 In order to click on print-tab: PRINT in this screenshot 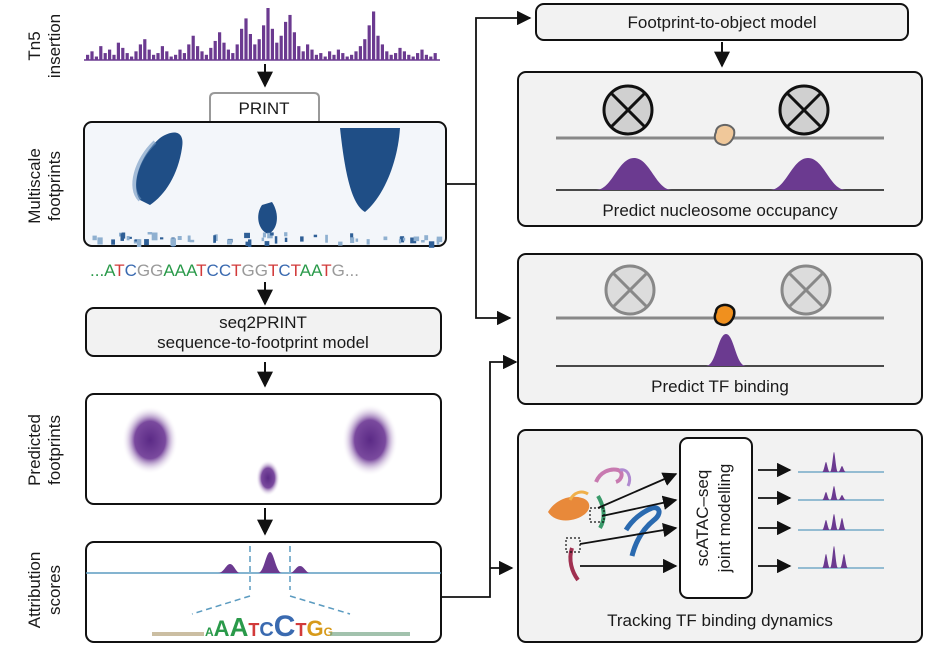, I will do `click(264, 107)`.